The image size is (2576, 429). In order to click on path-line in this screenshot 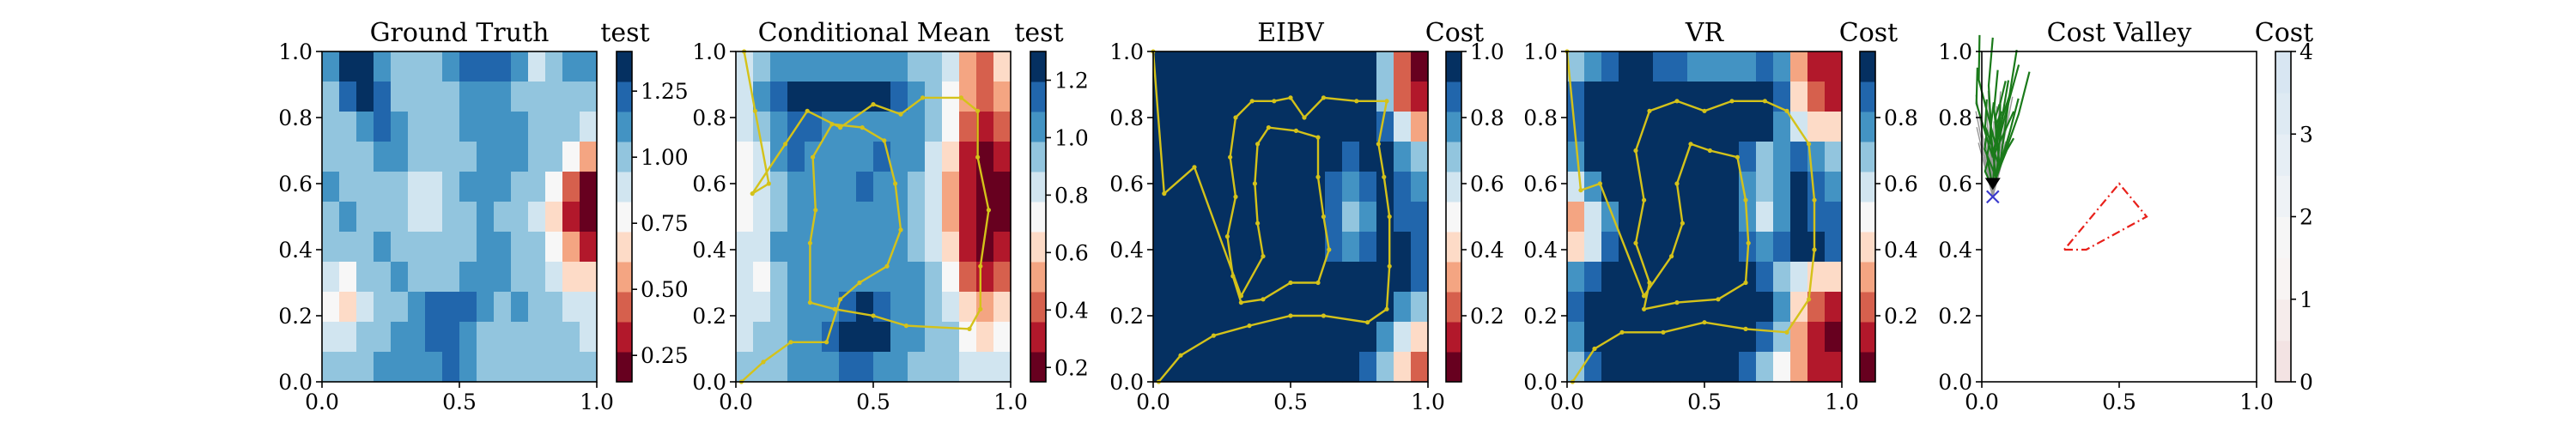, I will do `click(1271, 217)`.